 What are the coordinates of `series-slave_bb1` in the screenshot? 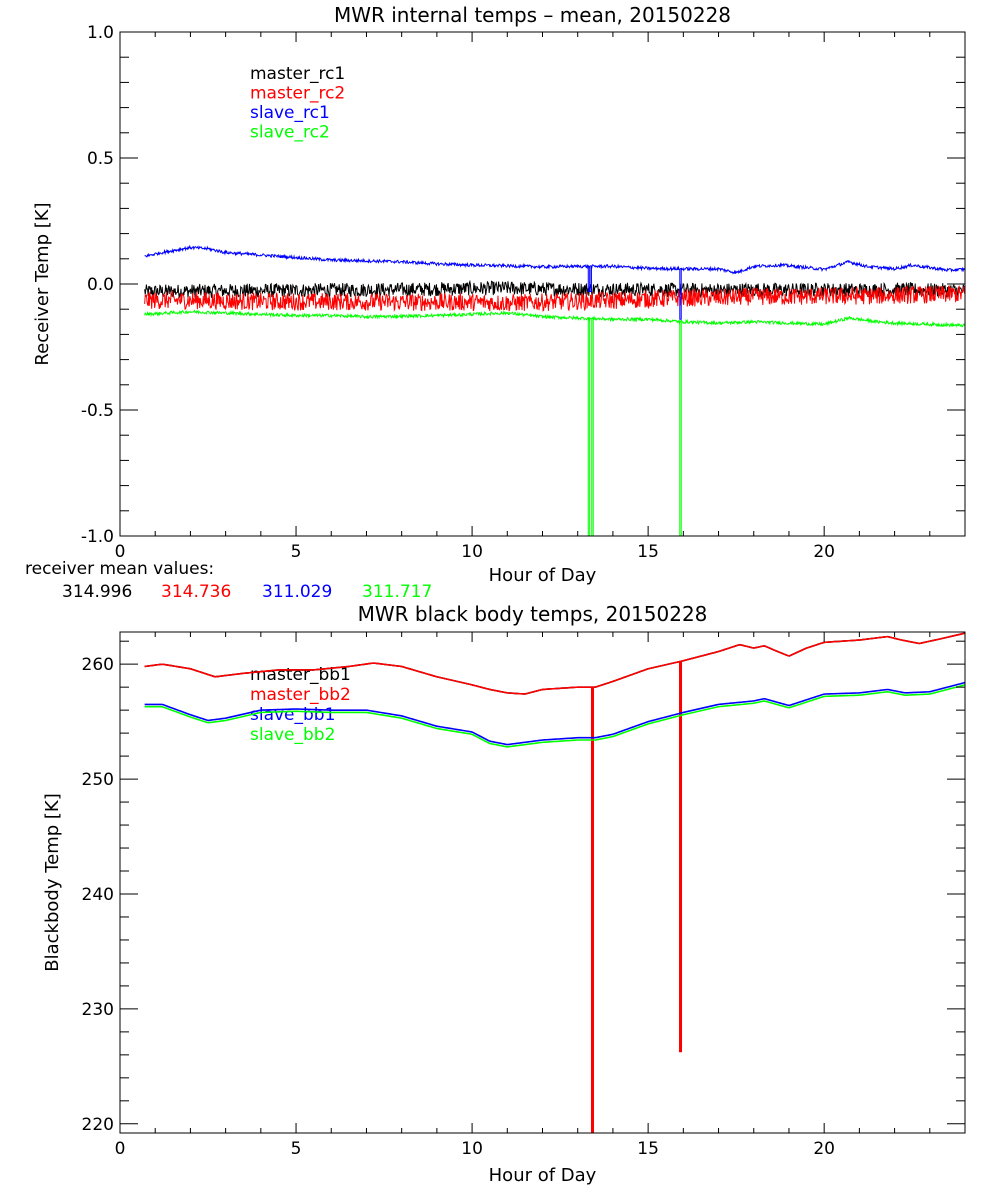 It's located at (554, 713).